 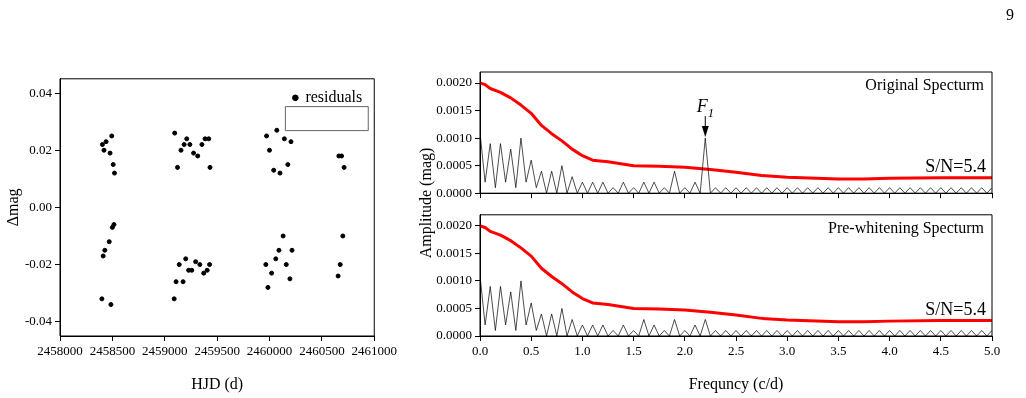 What do you see at coordinates (60, 351) in the screenshot?
I see `x-tick-label: 2458000` at bounding box center [60, 351].